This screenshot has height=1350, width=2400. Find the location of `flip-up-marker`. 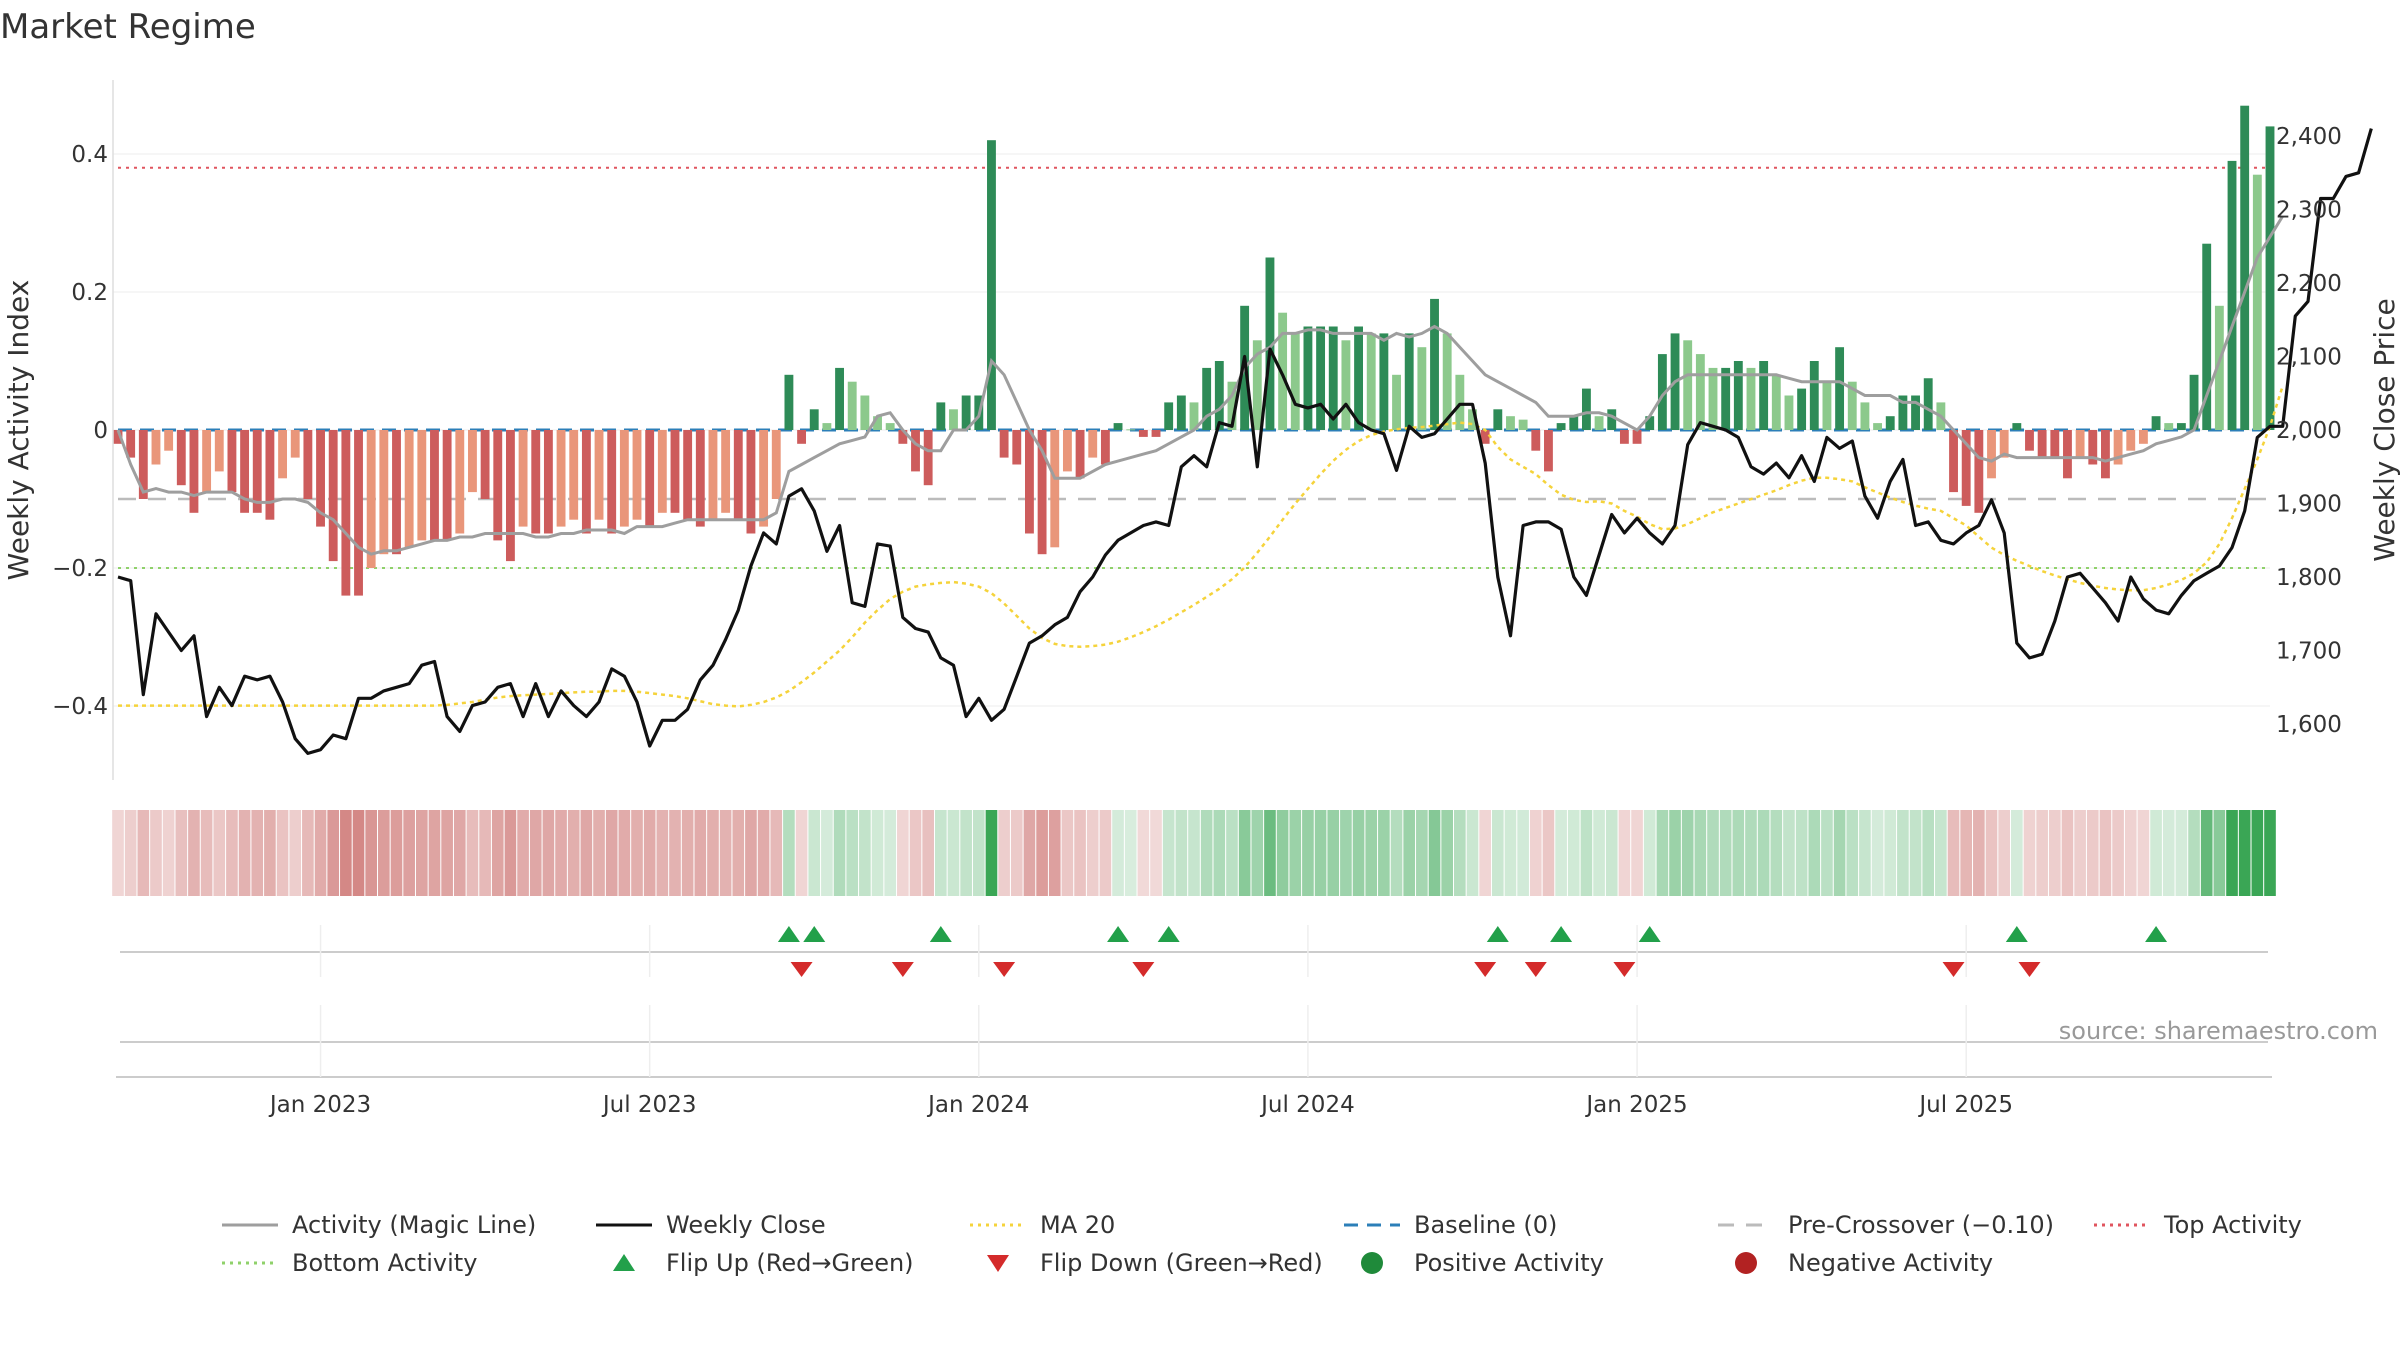

flip-up-marker is located at coordinates (788, 934).